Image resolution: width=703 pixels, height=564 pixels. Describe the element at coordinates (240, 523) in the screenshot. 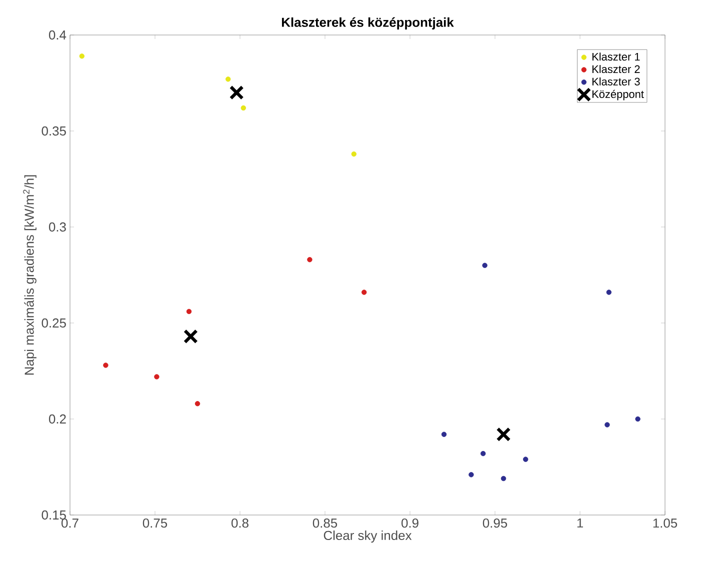

I see `x-tick-label: 0.8` at that location.